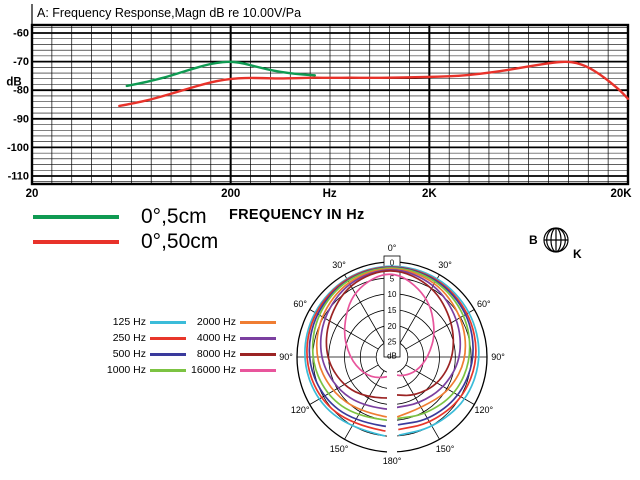  What do you see at coordinates (213, 370) in the screenshot?
I see `polar-legend-label: 16000 Hz` at bounding box center [213, 370].